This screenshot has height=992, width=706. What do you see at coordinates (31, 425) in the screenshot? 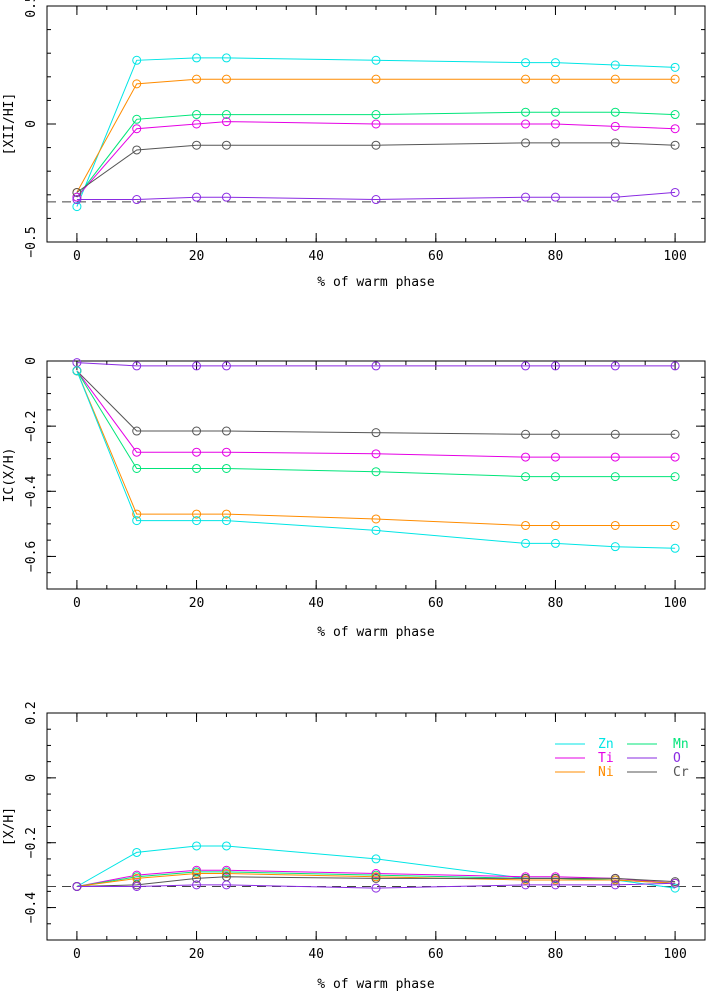
I see `y-tick-label: −0.2` at bounding box center [31, 425].